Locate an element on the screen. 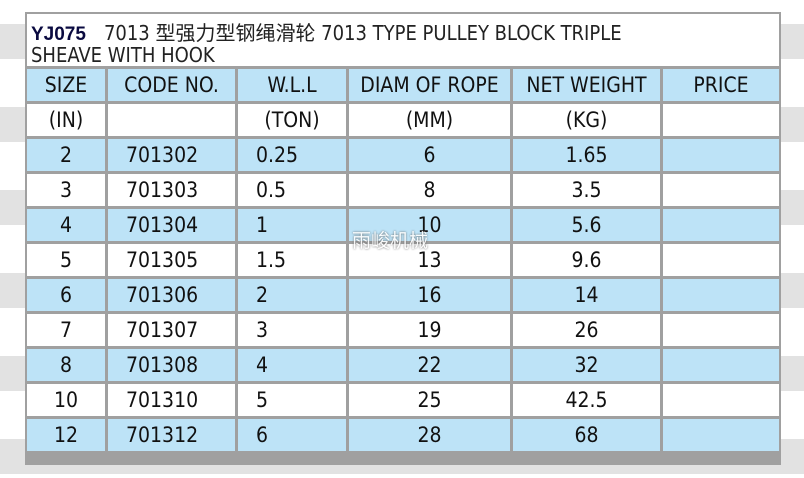  cell: 701303 is located at coordinates (171, 190).